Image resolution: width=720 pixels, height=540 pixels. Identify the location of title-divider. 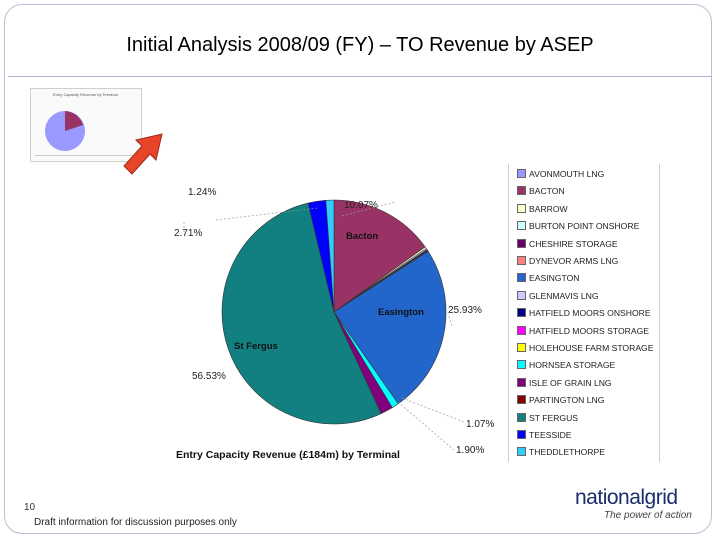
(360, 76).